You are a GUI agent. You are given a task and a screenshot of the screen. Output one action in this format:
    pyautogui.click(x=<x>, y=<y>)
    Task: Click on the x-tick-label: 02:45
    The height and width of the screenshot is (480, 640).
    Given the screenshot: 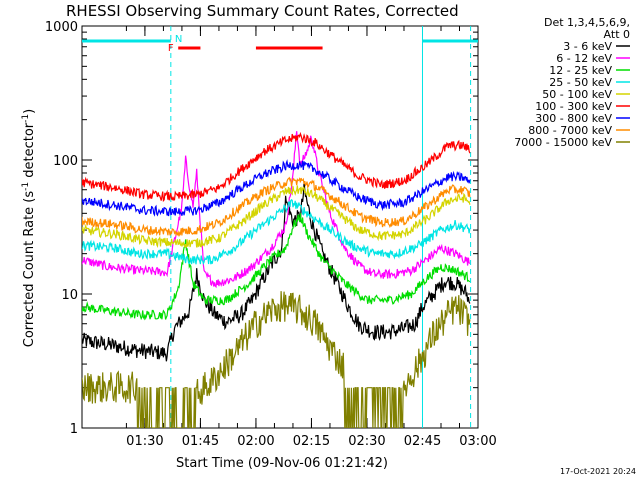 What is the action you would take?
    pyautogui.click(x=422, y=441)
    